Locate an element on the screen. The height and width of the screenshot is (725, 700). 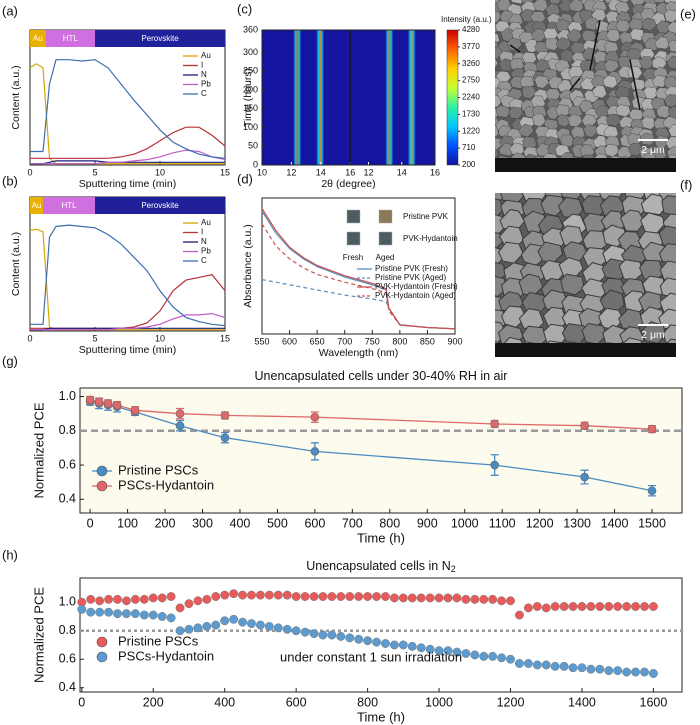
x-tick-label: 1100 is located at coordinates (502, 523).